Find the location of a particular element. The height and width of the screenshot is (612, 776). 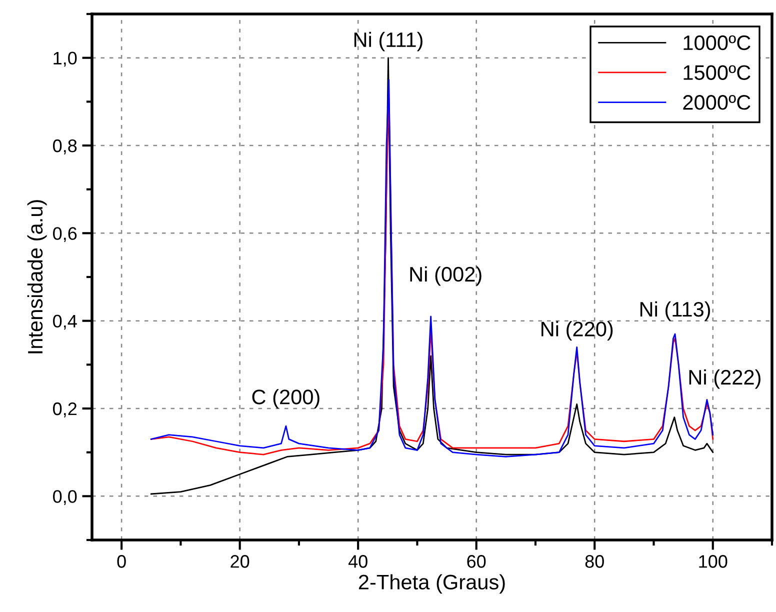

y-tick-label: 1,0 is located at coordinates (65, 59).